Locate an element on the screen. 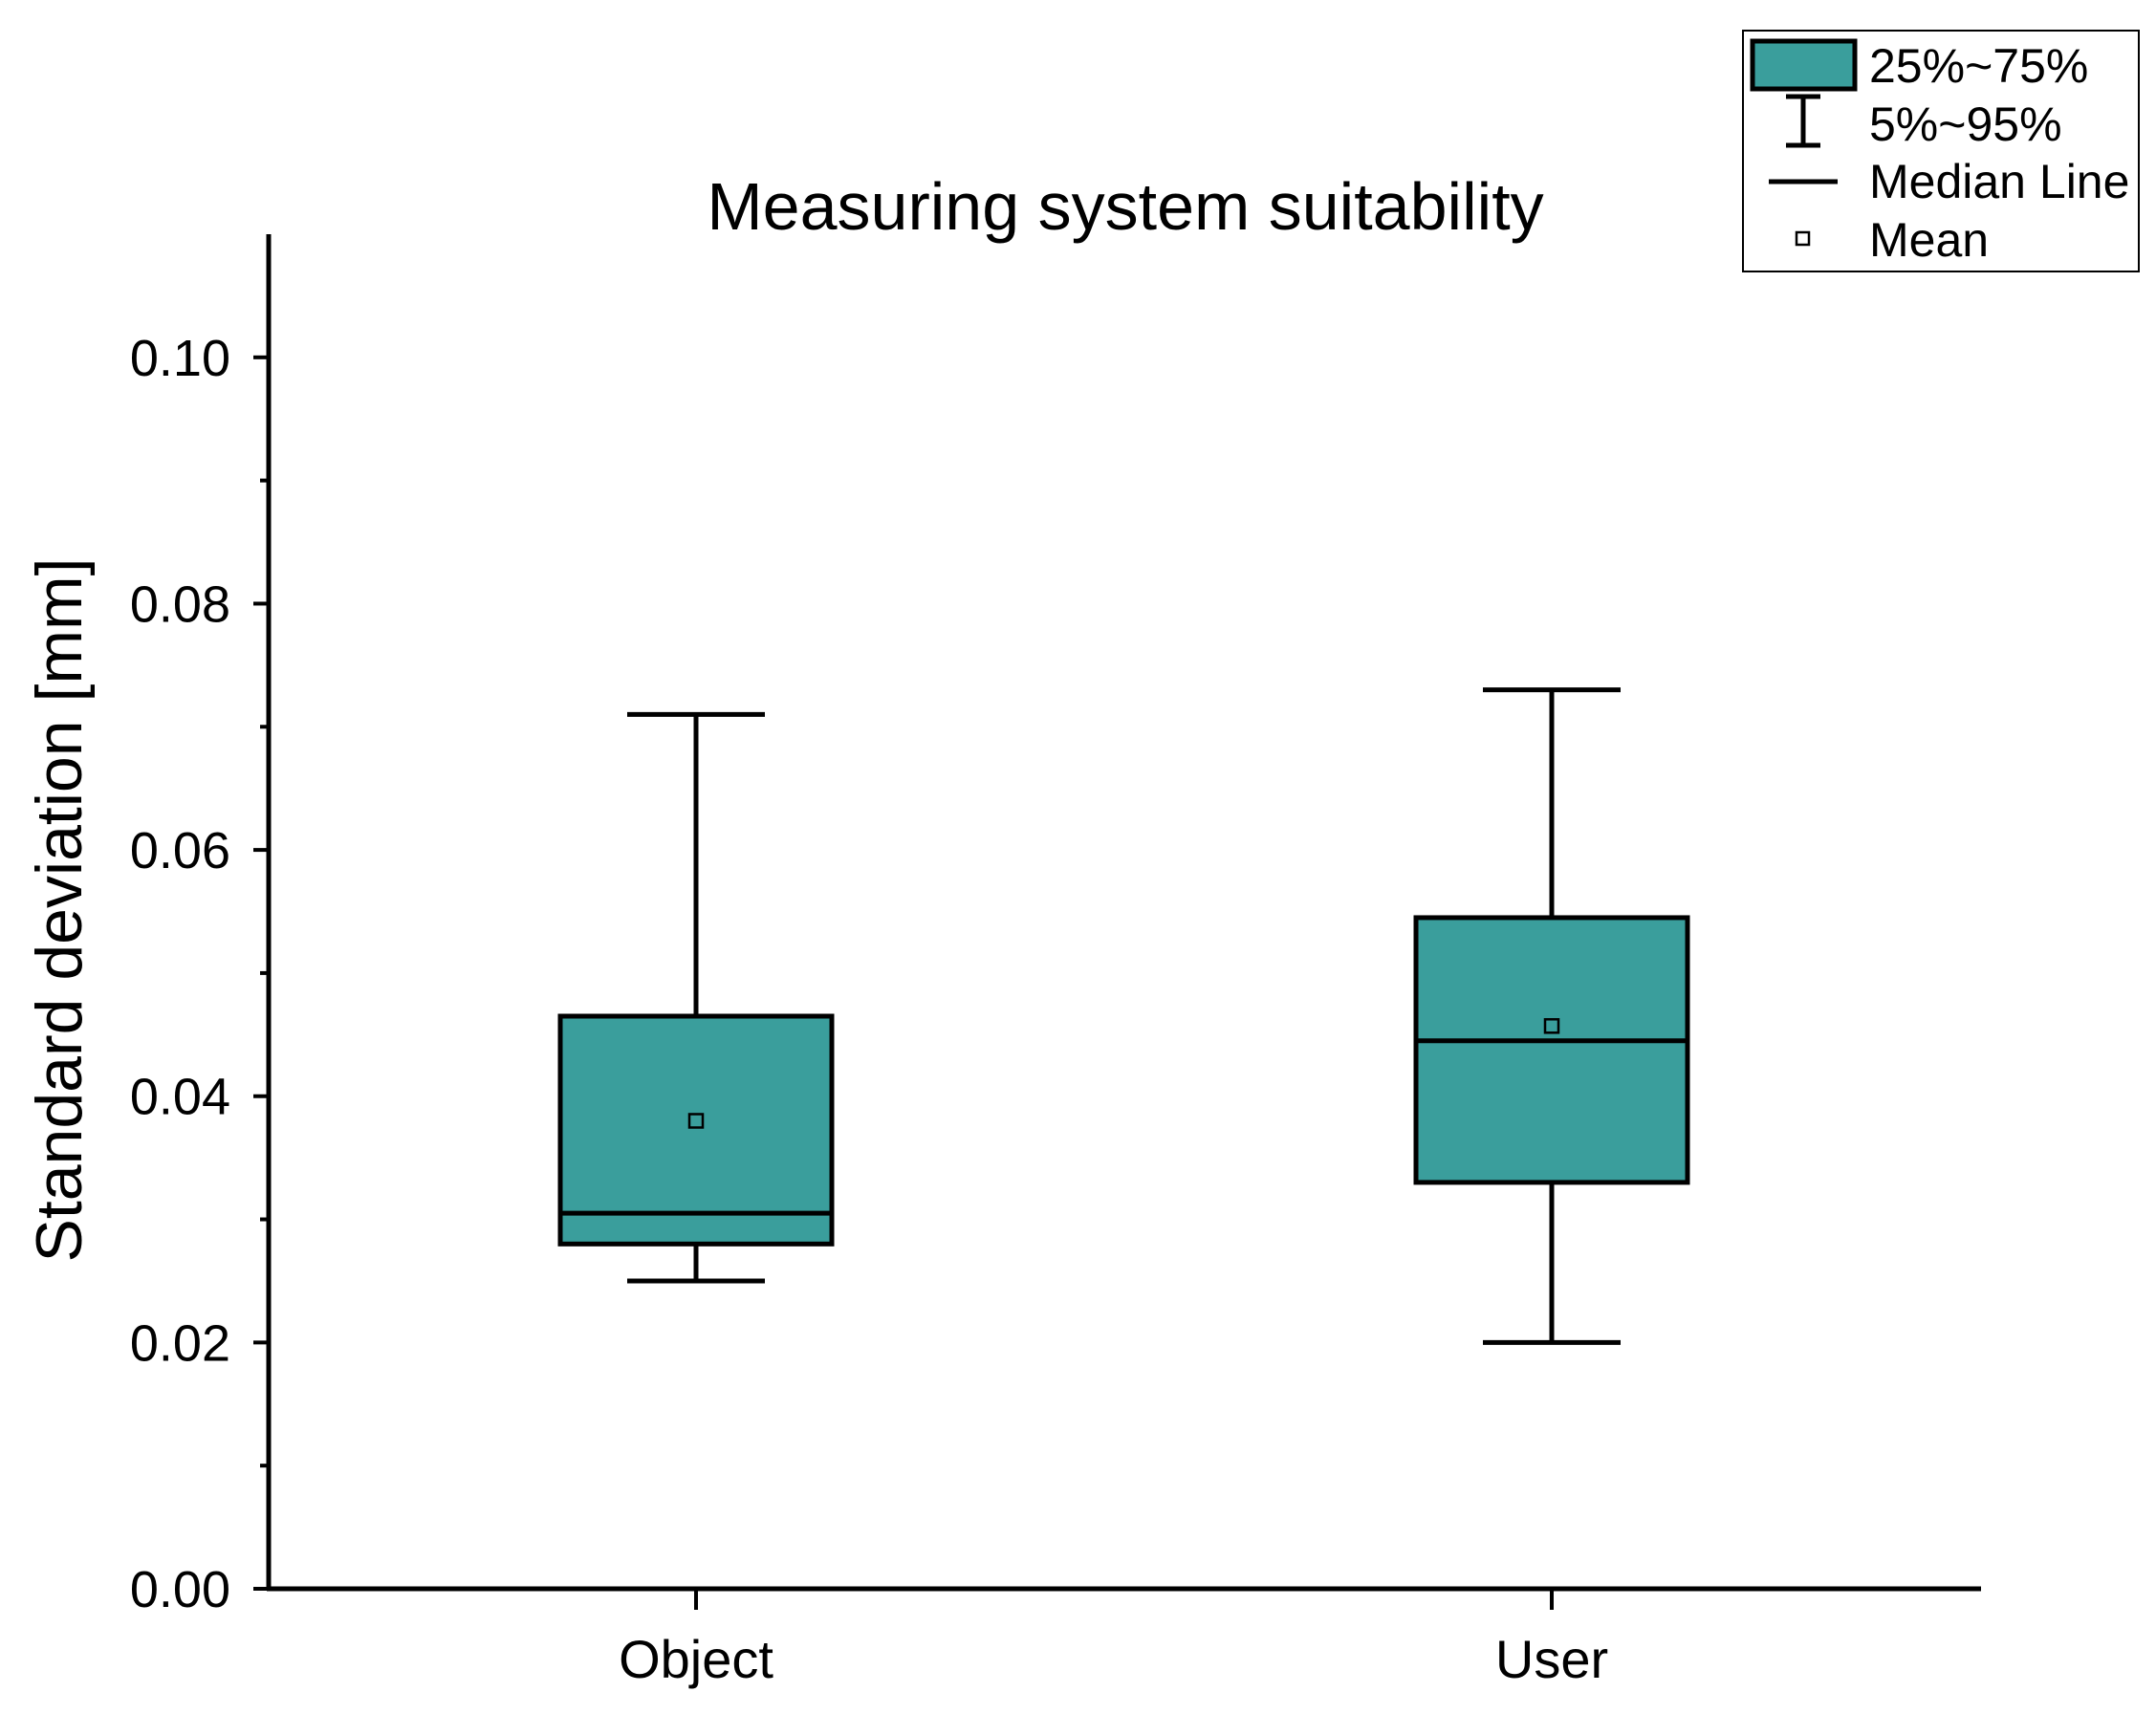 The width and height of the screenshot is (2156, 1714). x-tick-label: User is located at coordinates (1551, 1659).